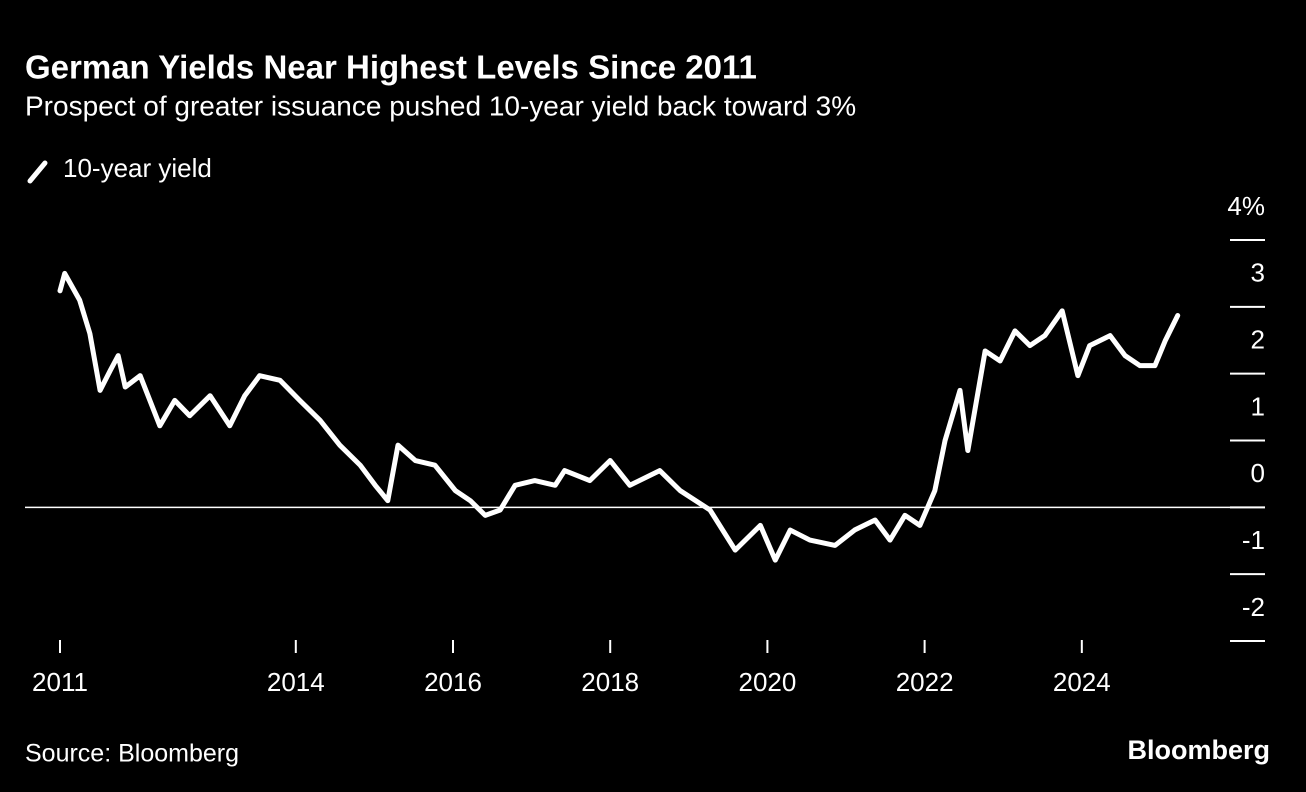  What do you see at coordinates (453, 682) in the screenshot?
I see `x-tick-label: 2016` at bounding box center [453, 682].